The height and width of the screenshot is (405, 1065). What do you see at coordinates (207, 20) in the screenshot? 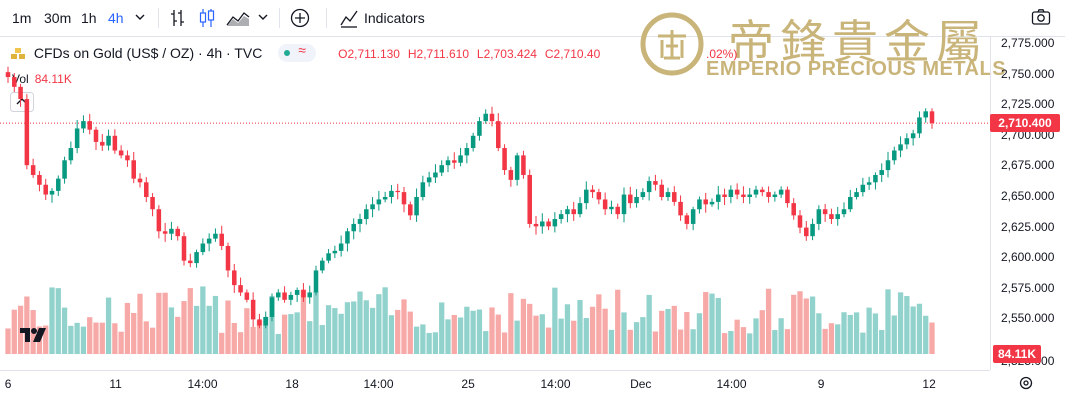
I see `candles-chart-type-icon` at bounding box center [207, 20].